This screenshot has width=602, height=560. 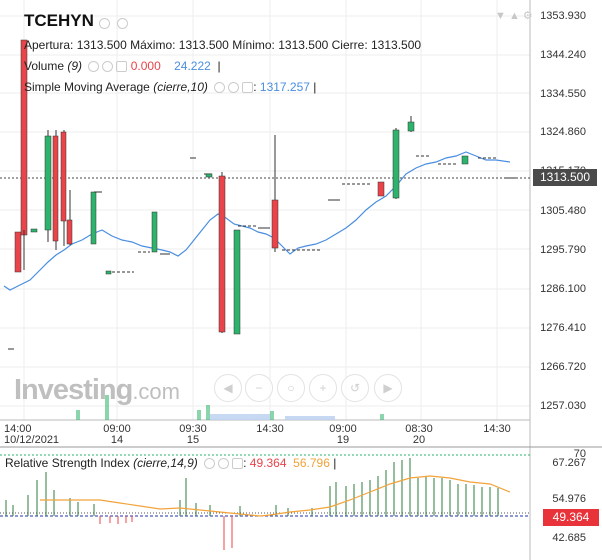 I want to click on rsi-bars, so click(x=252, y=487).